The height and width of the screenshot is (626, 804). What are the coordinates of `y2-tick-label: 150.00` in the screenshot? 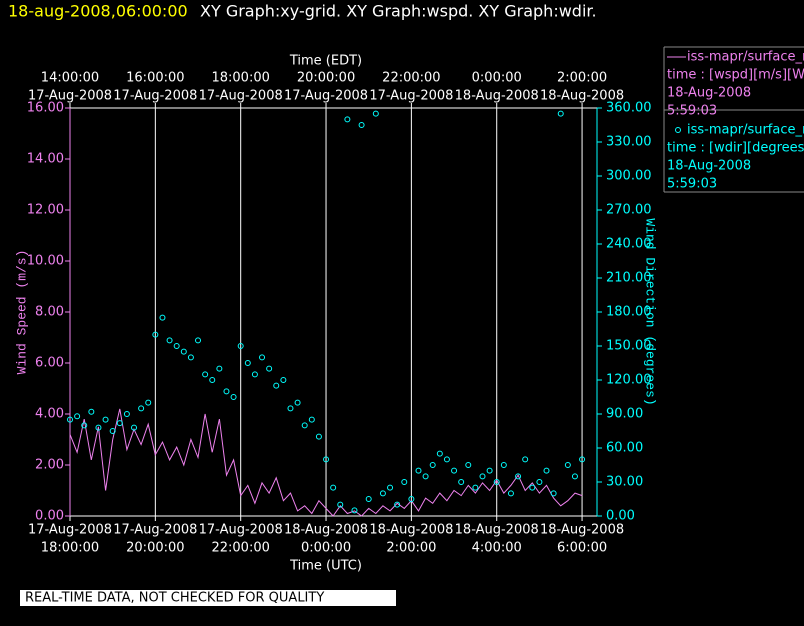 It's located at (629, 346).